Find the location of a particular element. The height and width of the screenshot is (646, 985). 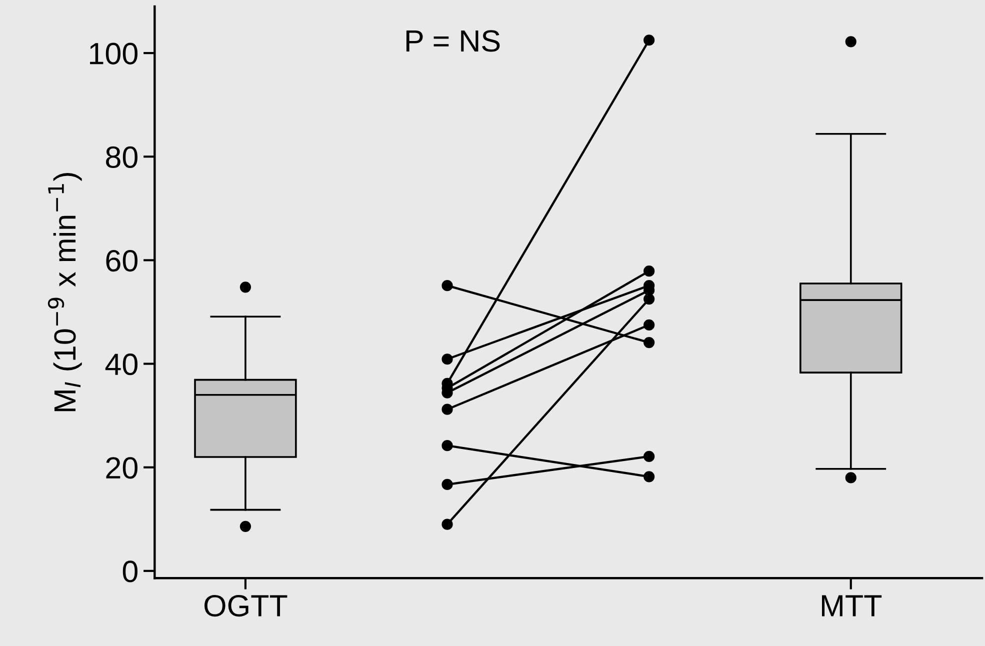

y-tick-label: 100 is located at coordinates (114, 53).